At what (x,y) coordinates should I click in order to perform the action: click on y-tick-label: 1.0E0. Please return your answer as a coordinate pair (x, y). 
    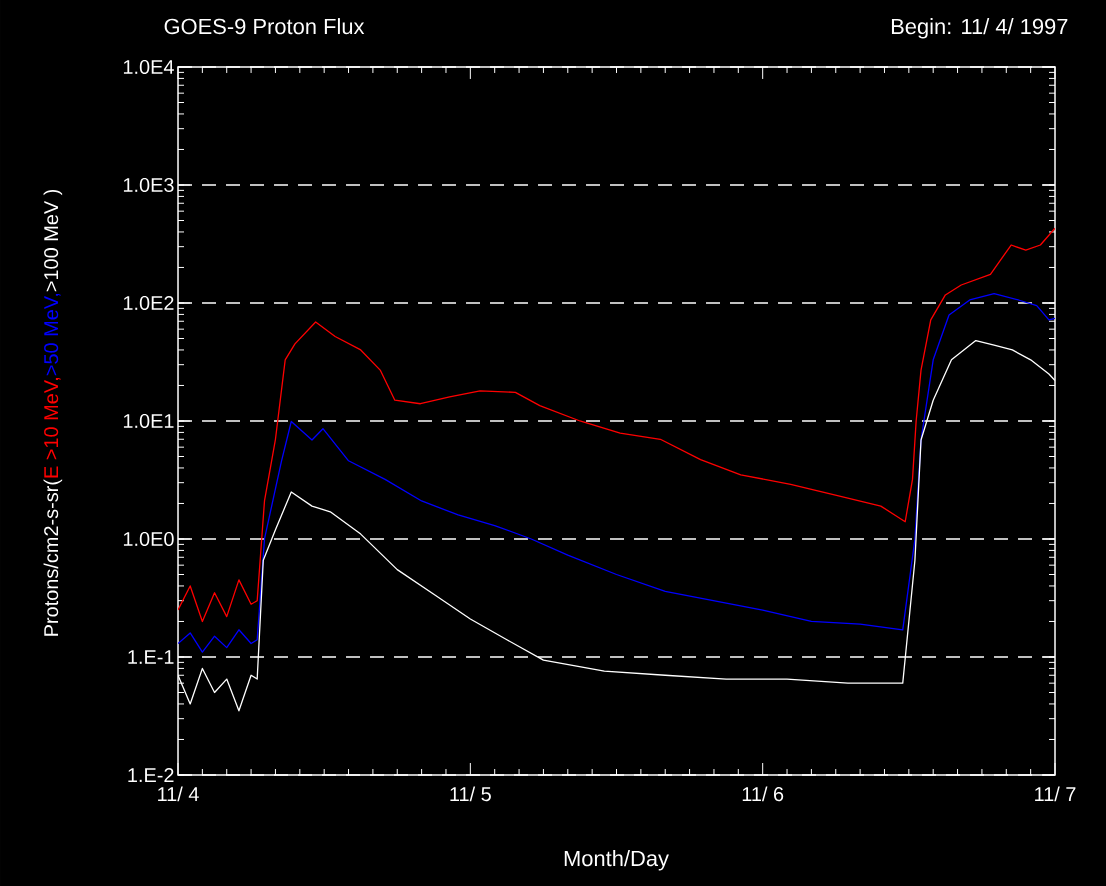
    Looking at the image, I should click on (148, 539).